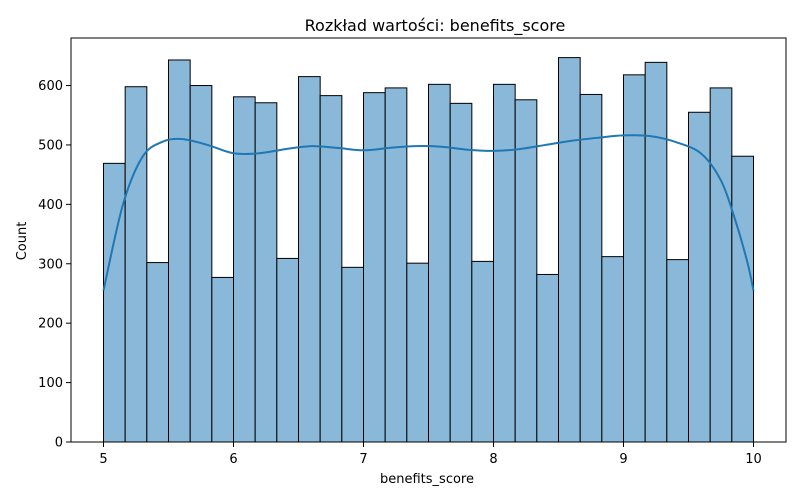  What do you see at coordinates (435, 26) in the screenshot?
I see `chart-title: Rozkład wartości: benefits_score` at bounding box center [435, 26].